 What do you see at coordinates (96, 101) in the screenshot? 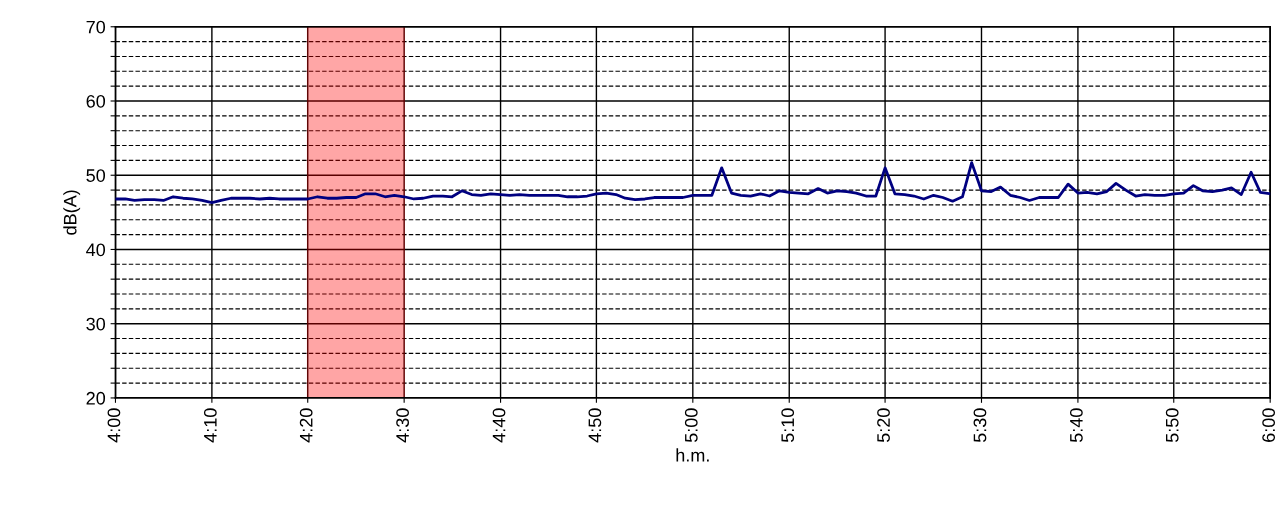
I see `y-tick-label: 60` at bounding box center [96, 101].